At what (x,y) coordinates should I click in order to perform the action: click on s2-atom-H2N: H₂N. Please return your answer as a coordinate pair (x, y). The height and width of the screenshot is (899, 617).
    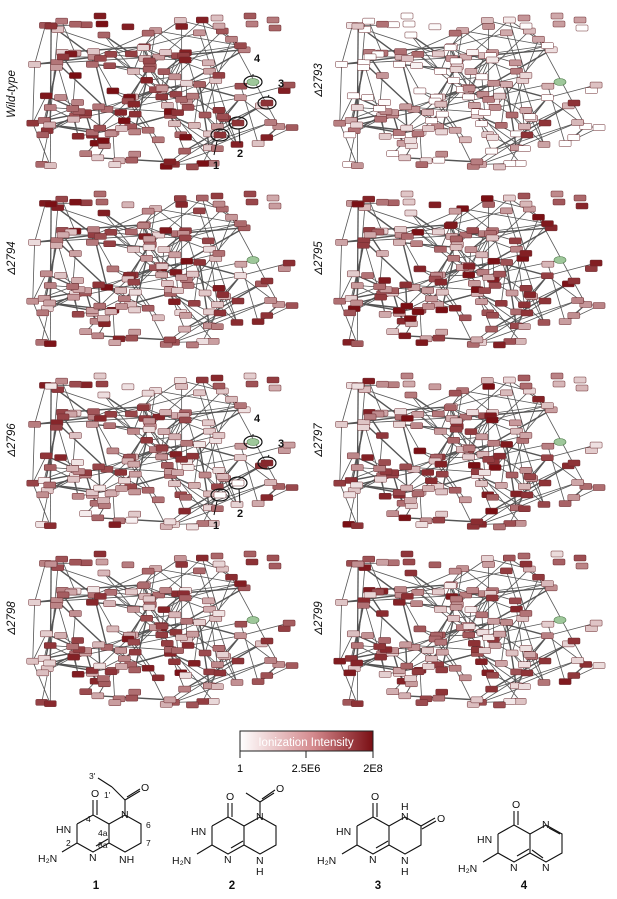
    Looking at the image, I should click on (181, 861).